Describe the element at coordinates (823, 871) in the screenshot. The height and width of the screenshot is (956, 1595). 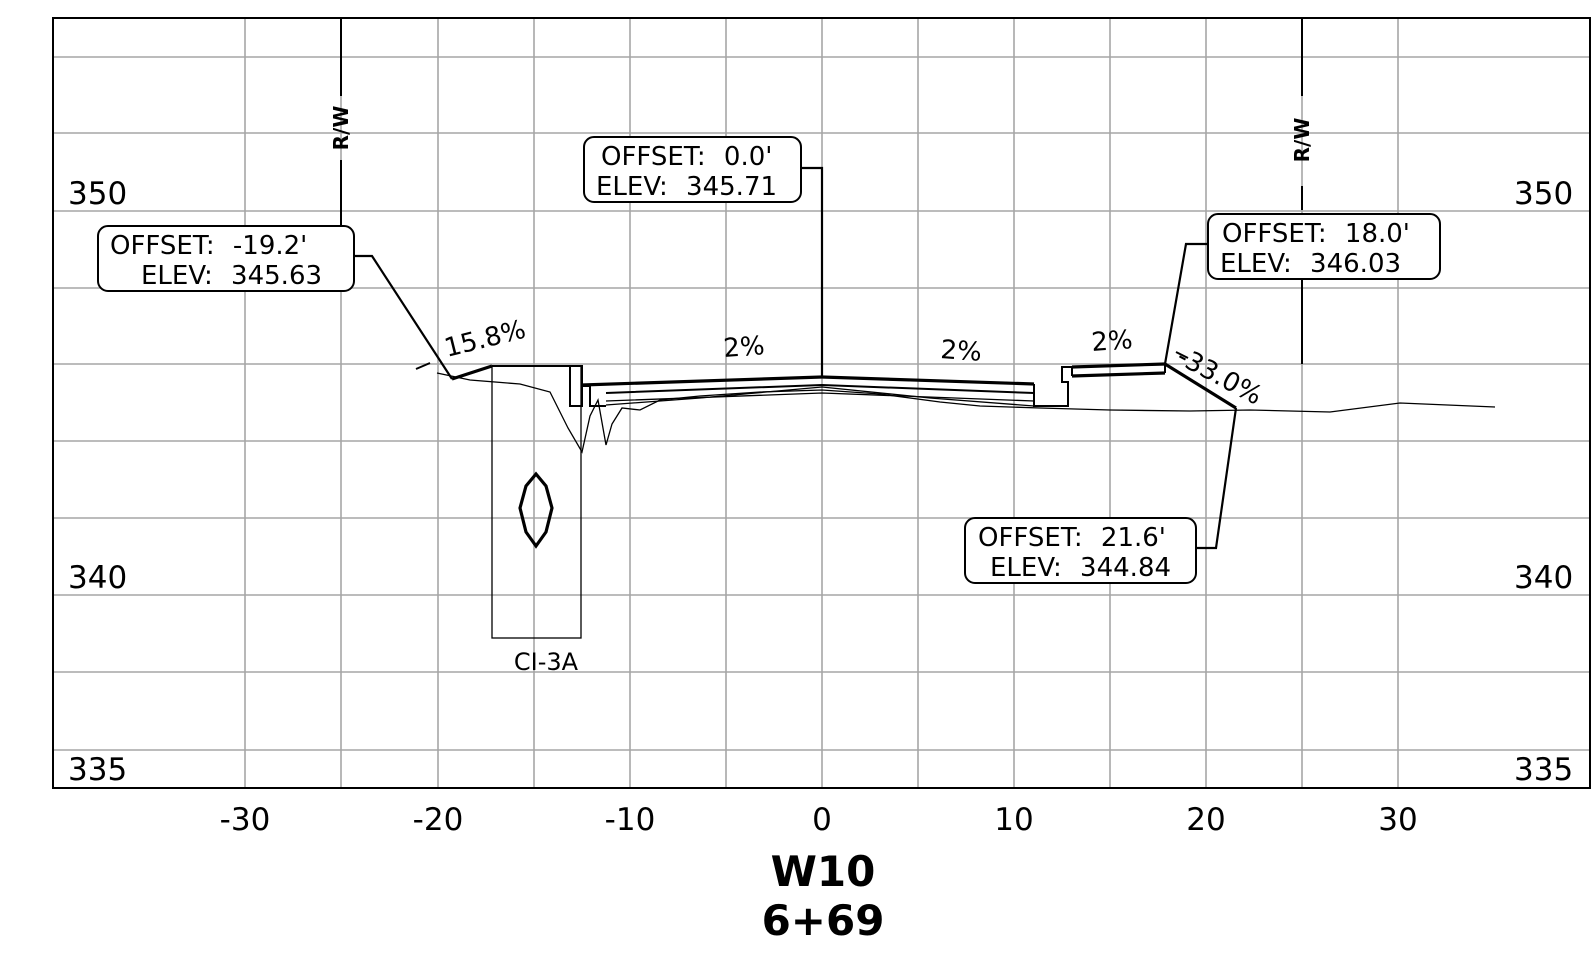
I see `alignment-title: W10` at that location.